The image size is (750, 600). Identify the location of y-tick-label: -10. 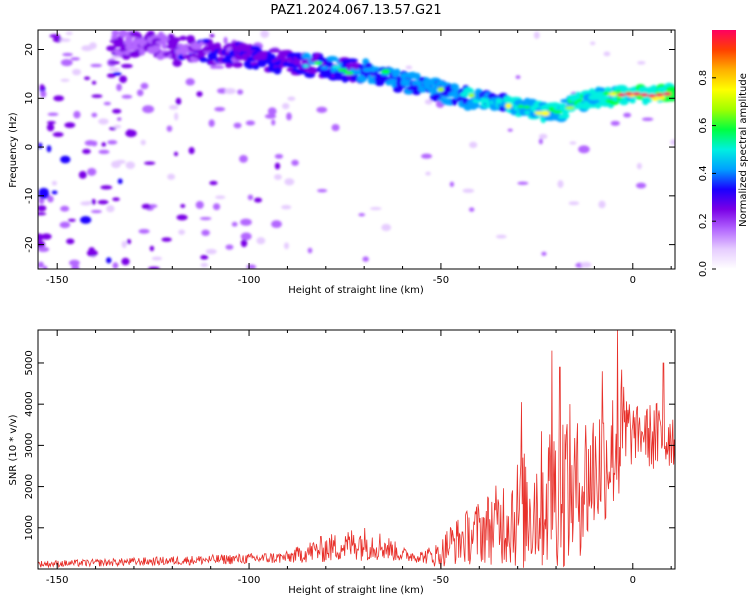
(29, 196).